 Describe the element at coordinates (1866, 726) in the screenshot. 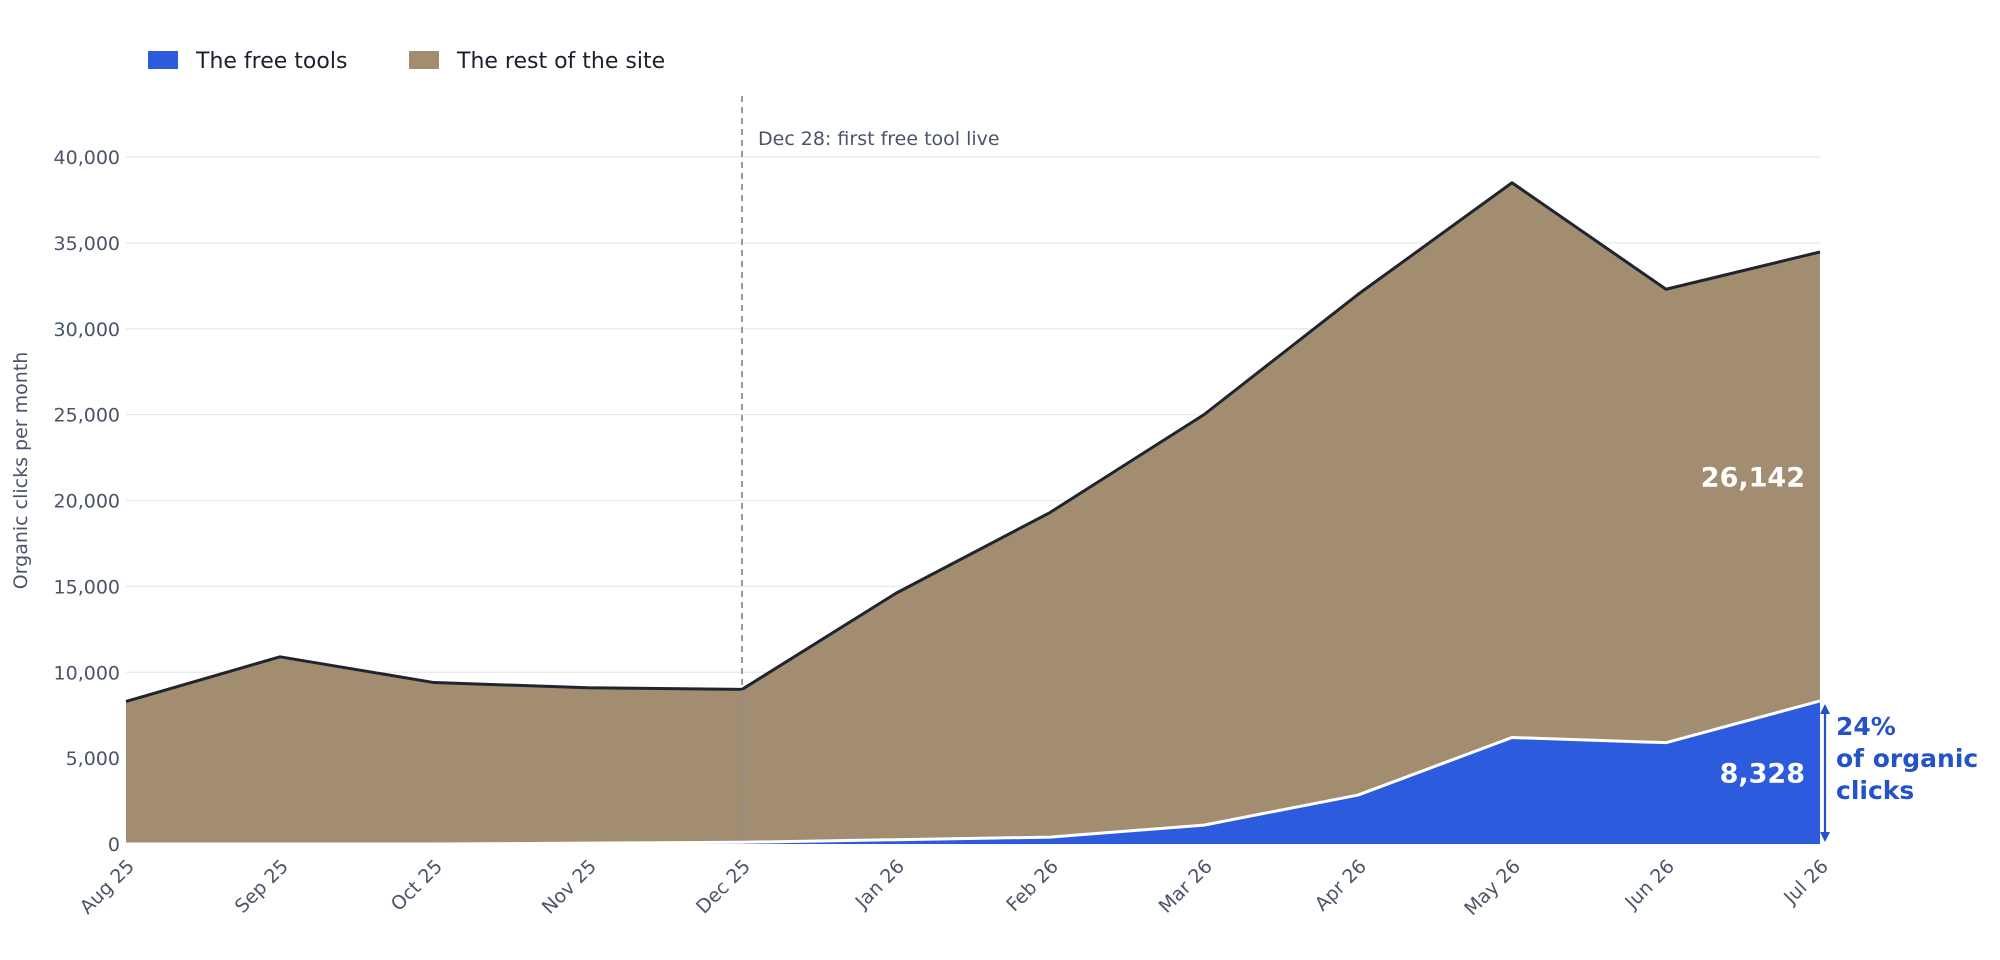

I see `share-percent: 24%` at that location.